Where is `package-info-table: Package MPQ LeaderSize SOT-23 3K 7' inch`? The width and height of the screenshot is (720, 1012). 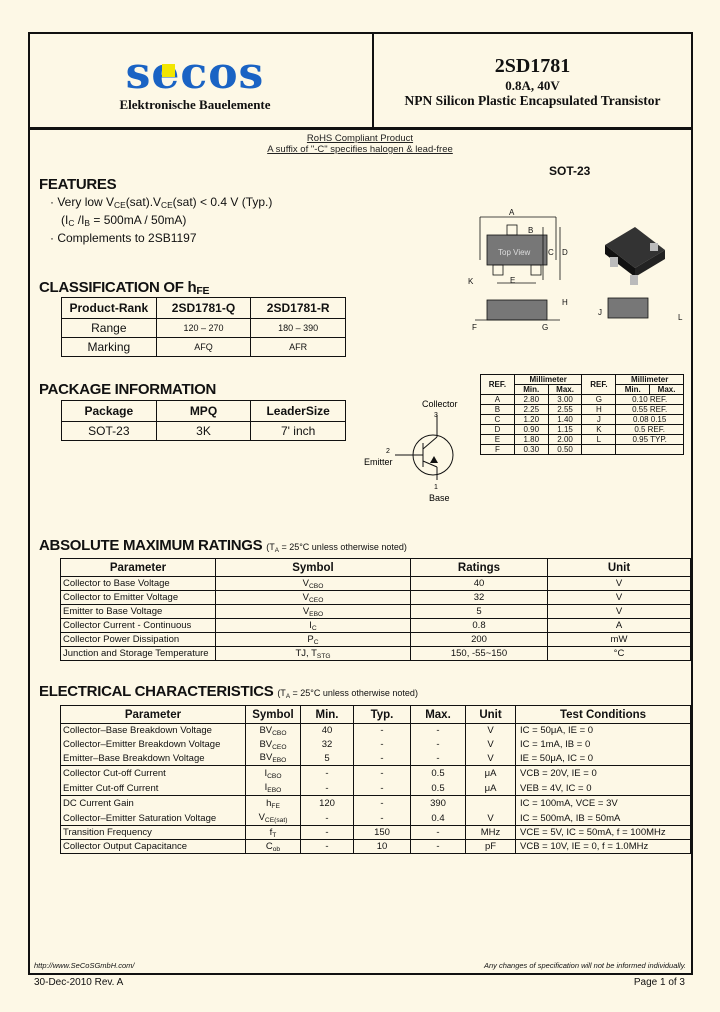 package-info-table: Package MPQ LeaderSize SOT-23 3K 7' inch is located at coordinates (203, 420).